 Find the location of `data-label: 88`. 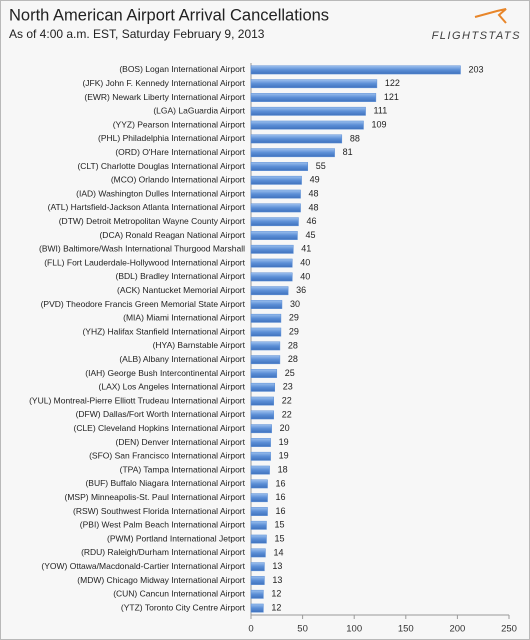

data-label: 88 is located at coordinates (355, 138).